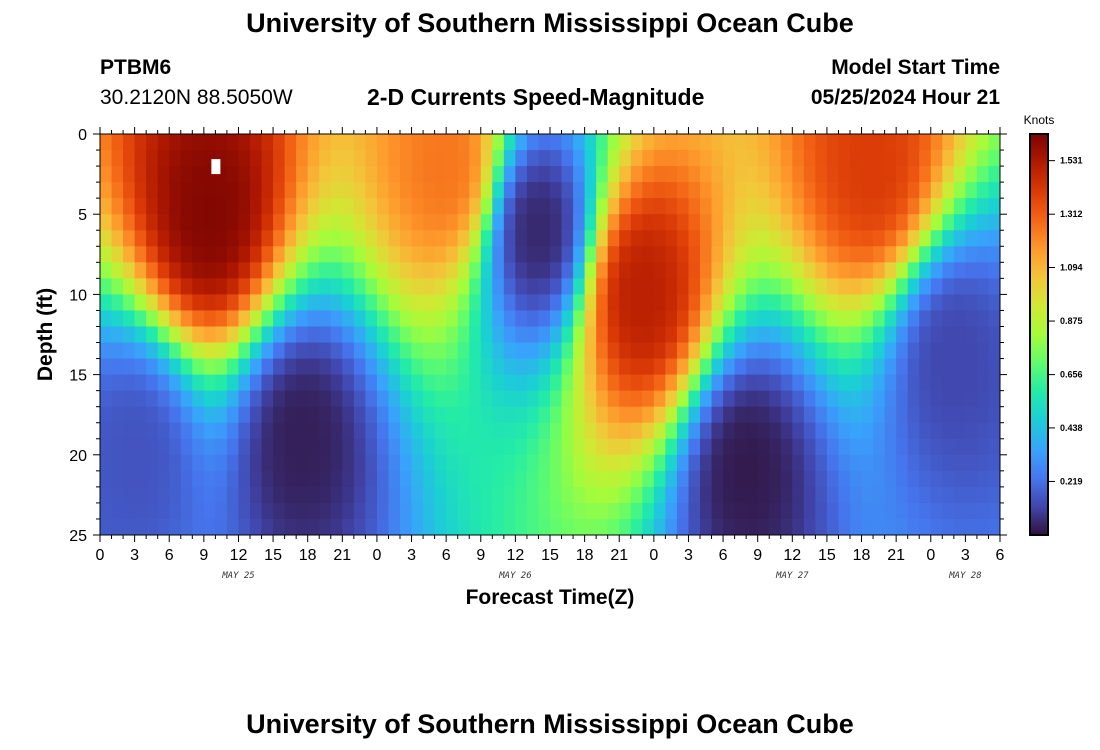 This screenshot has height=750, width=1100. I want to click on y-tick-label: 10, so click(78, 295).